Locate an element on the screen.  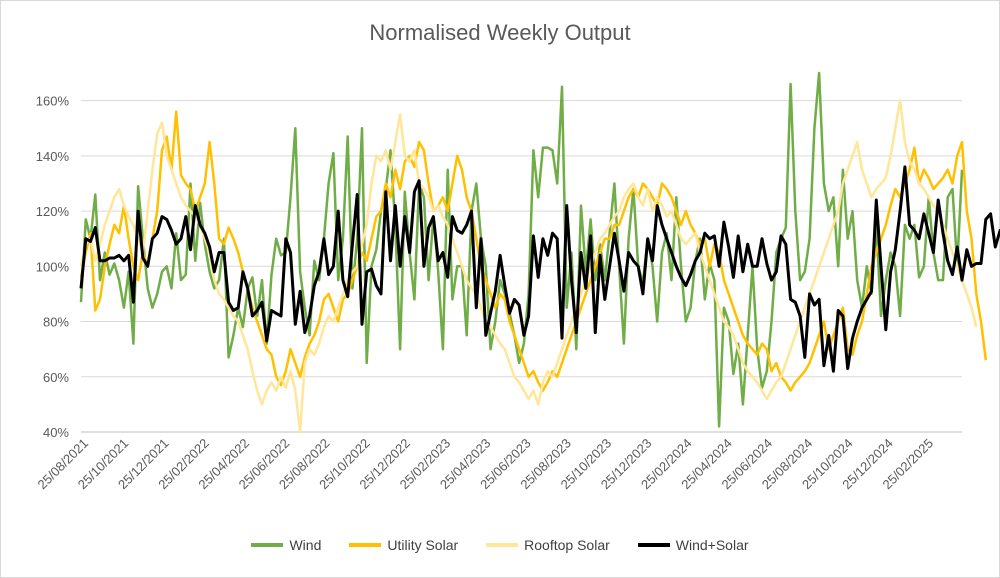
y-tick-label: 160% is located at coordinates (53, 101).